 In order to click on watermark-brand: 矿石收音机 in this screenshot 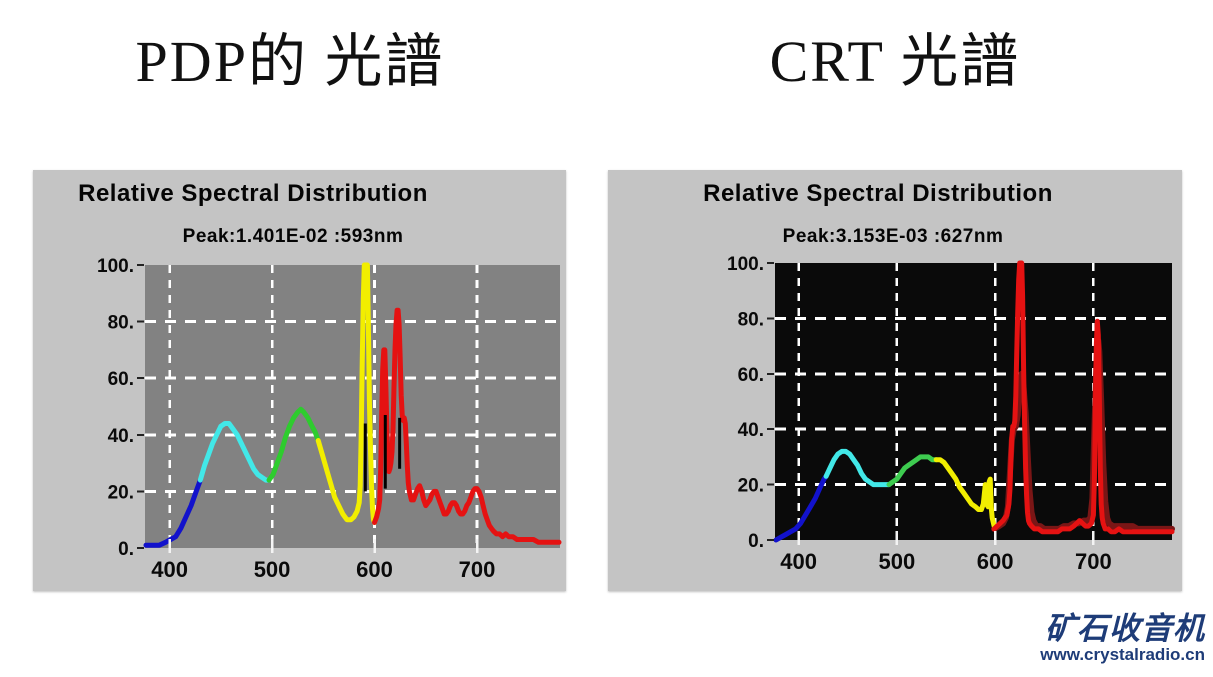, I will do `click(1125, 628)`.